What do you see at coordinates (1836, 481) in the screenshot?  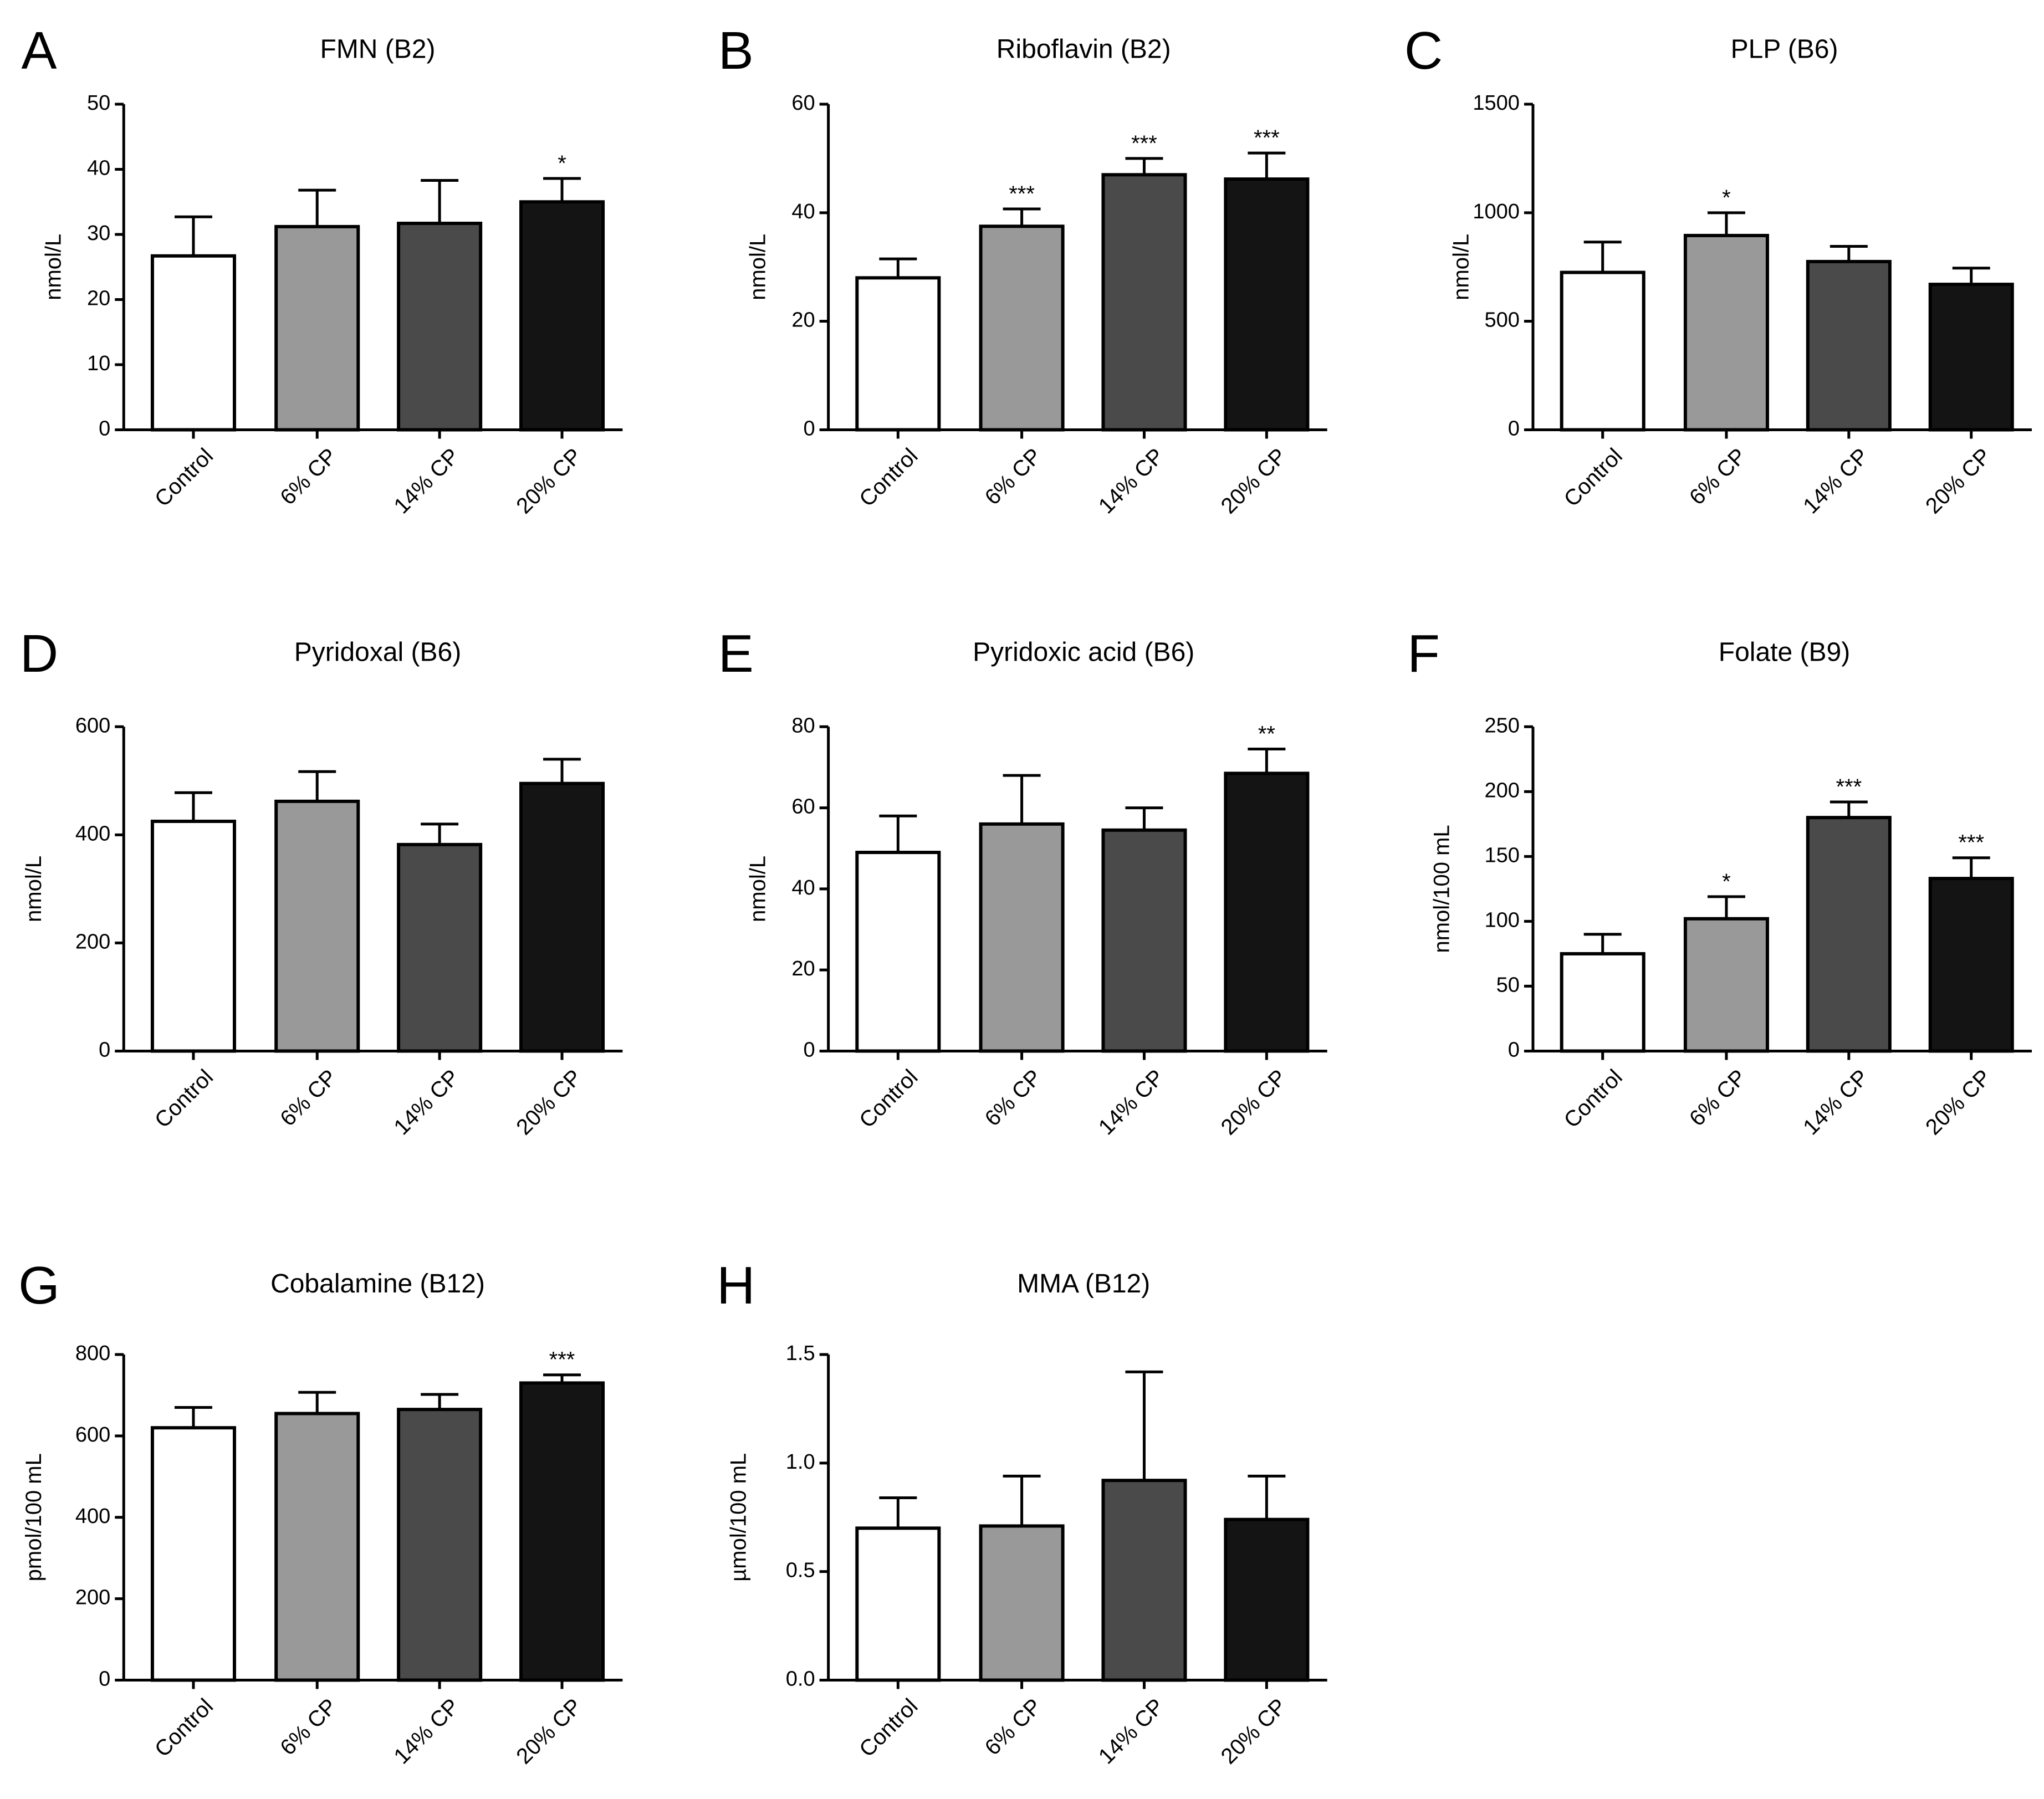 I see `panel-c-xtick-label: 14% CP` at bounding box center [1836, 481].